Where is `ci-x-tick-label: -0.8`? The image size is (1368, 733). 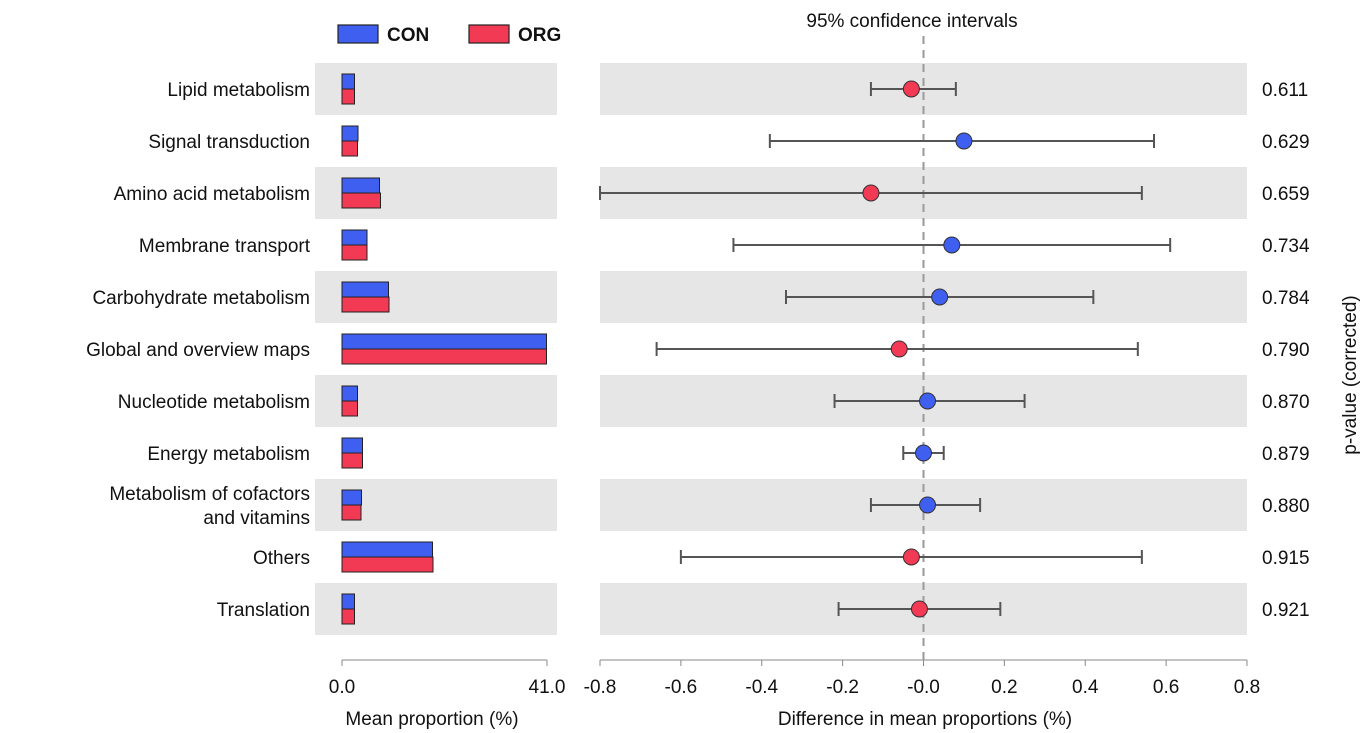
ci-x-tick-label: -0.8 is located at coordinates (600, 687).